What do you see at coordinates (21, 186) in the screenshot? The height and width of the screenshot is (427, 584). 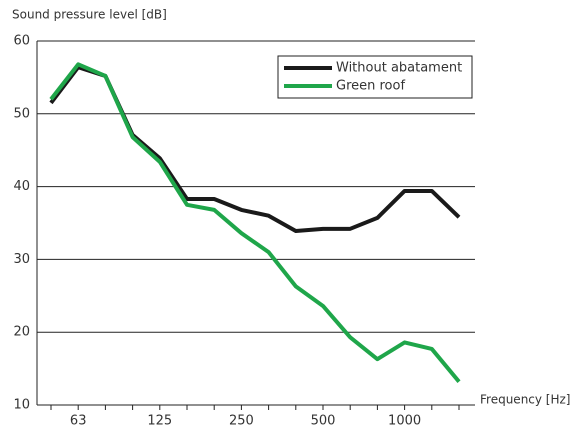 I see `y-tick-label: 40` at bounding box center [21, 186].